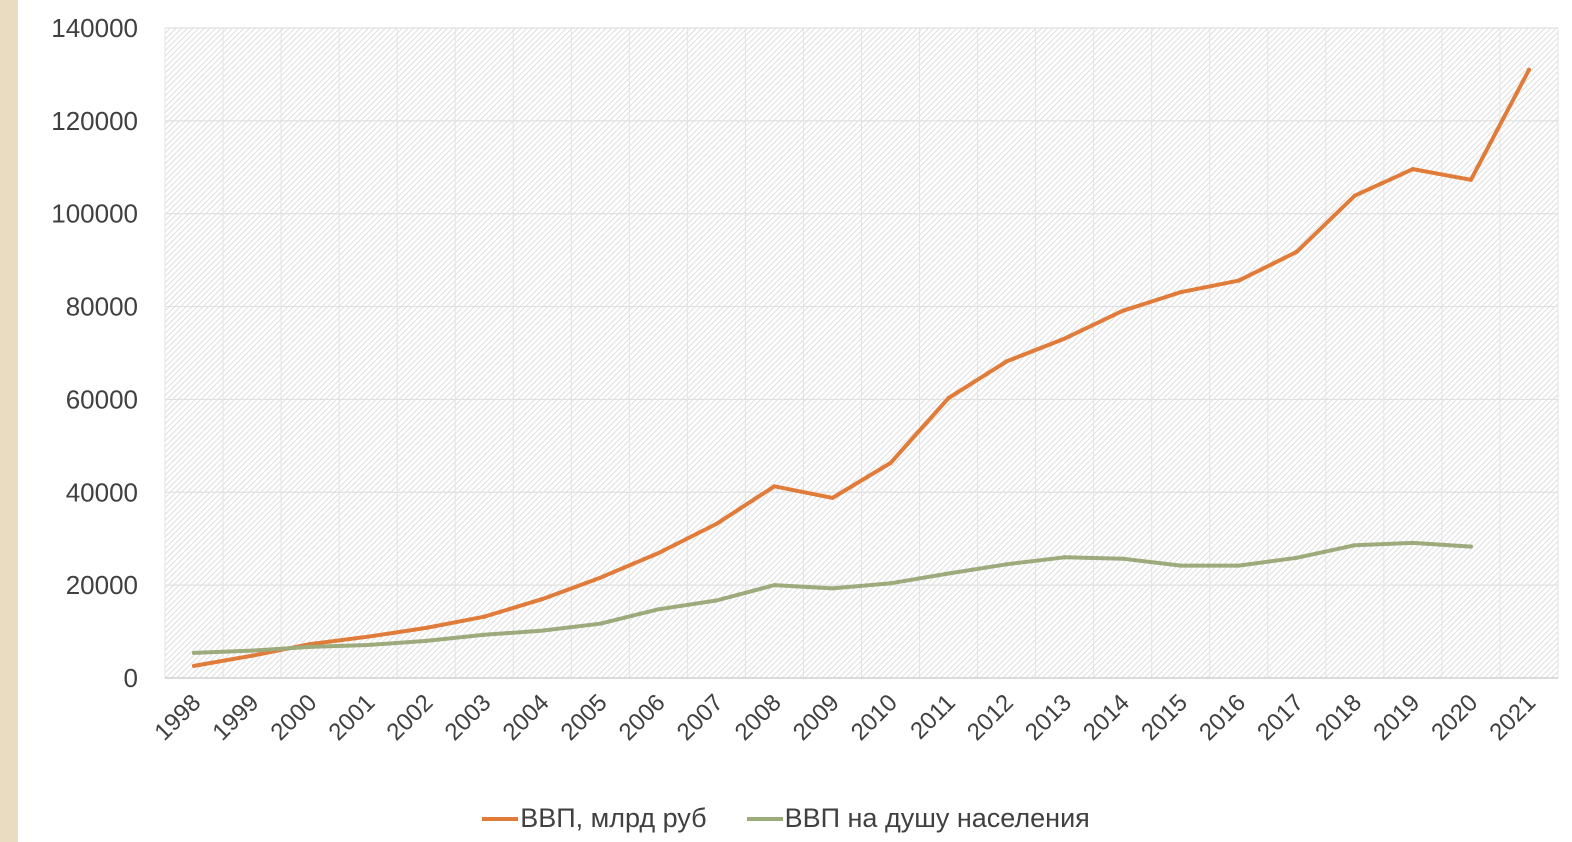 The height and width of the screenshot is (842, 1572). What do you see at coordinates (1280, 717) in the screenshot?
I see `x-tick-label: 2017` at bounding box center [1280, 717].